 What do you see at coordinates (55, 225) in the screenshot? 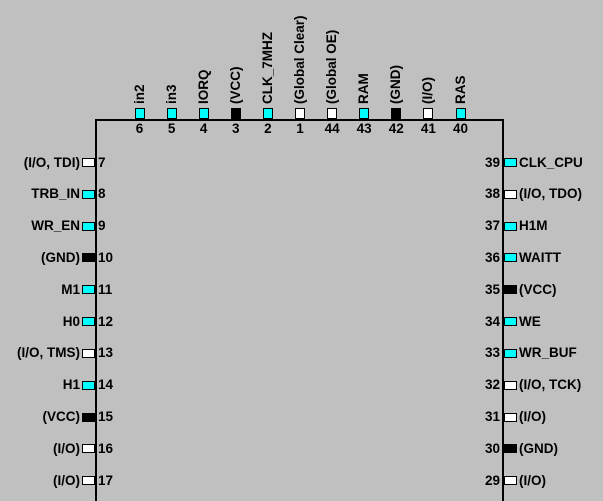
I see `pin-9-label: WR_EN` at bounding box center [55, 225].